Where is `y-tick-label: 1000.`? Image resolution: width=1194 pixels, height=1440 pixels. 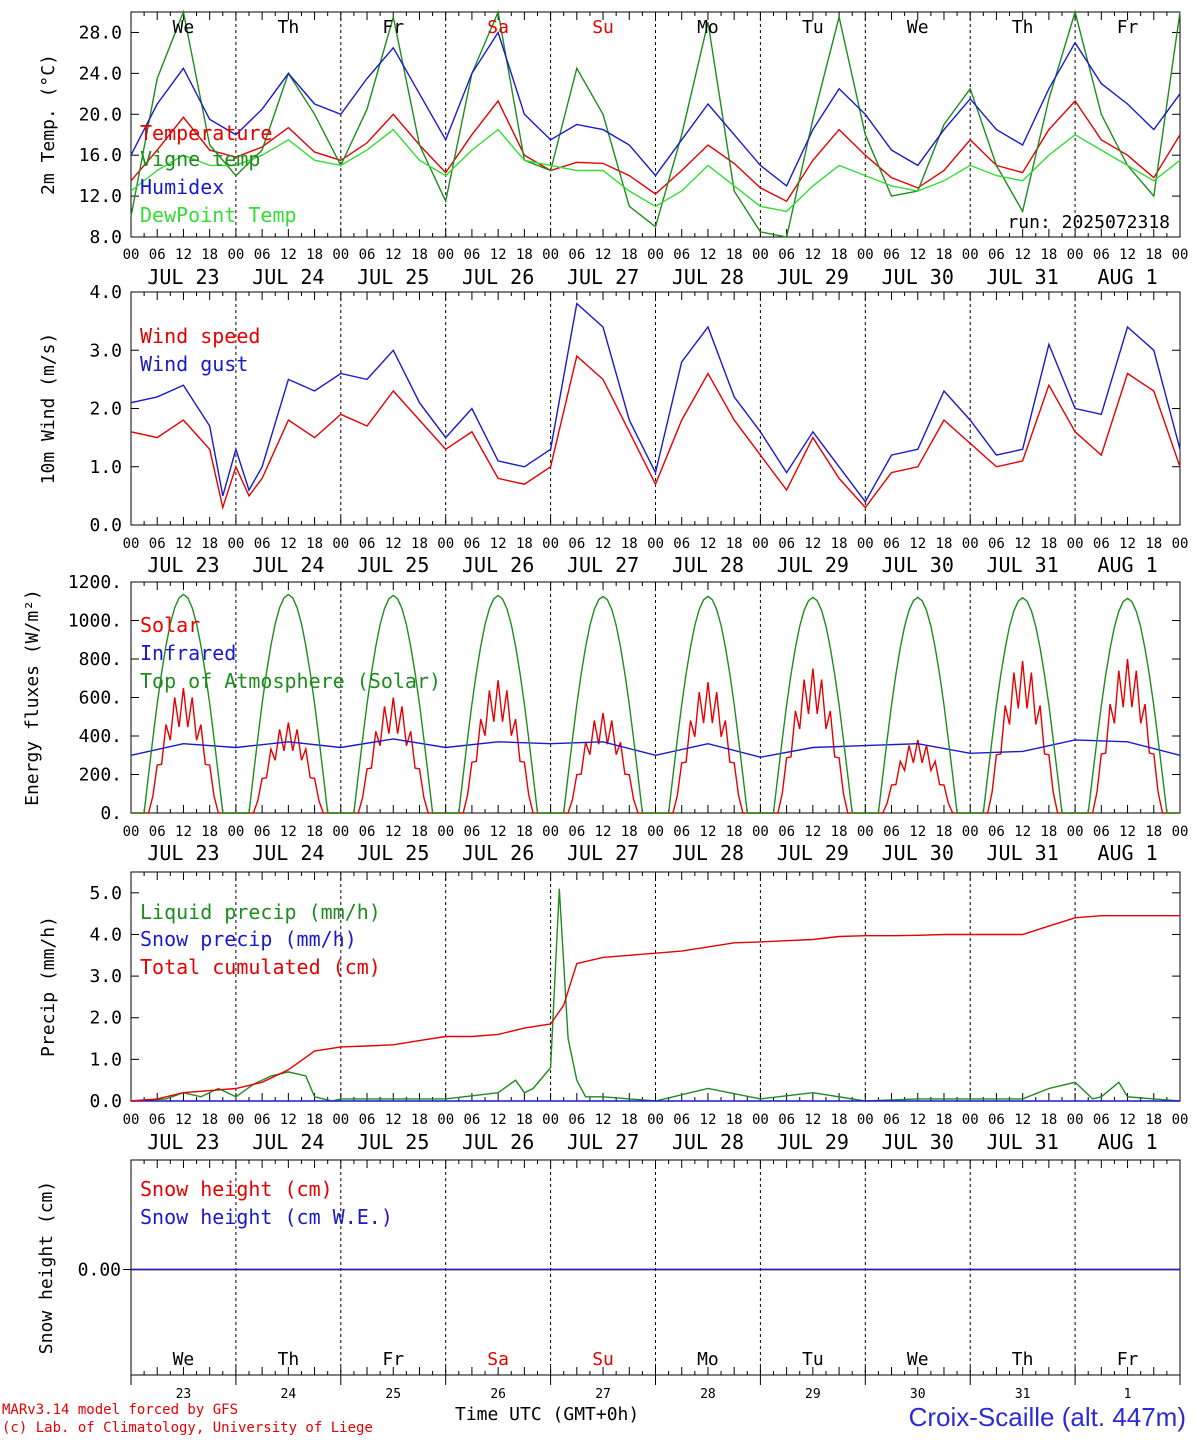
y-tick-label: 1000. is located at coordinates (95, 621).